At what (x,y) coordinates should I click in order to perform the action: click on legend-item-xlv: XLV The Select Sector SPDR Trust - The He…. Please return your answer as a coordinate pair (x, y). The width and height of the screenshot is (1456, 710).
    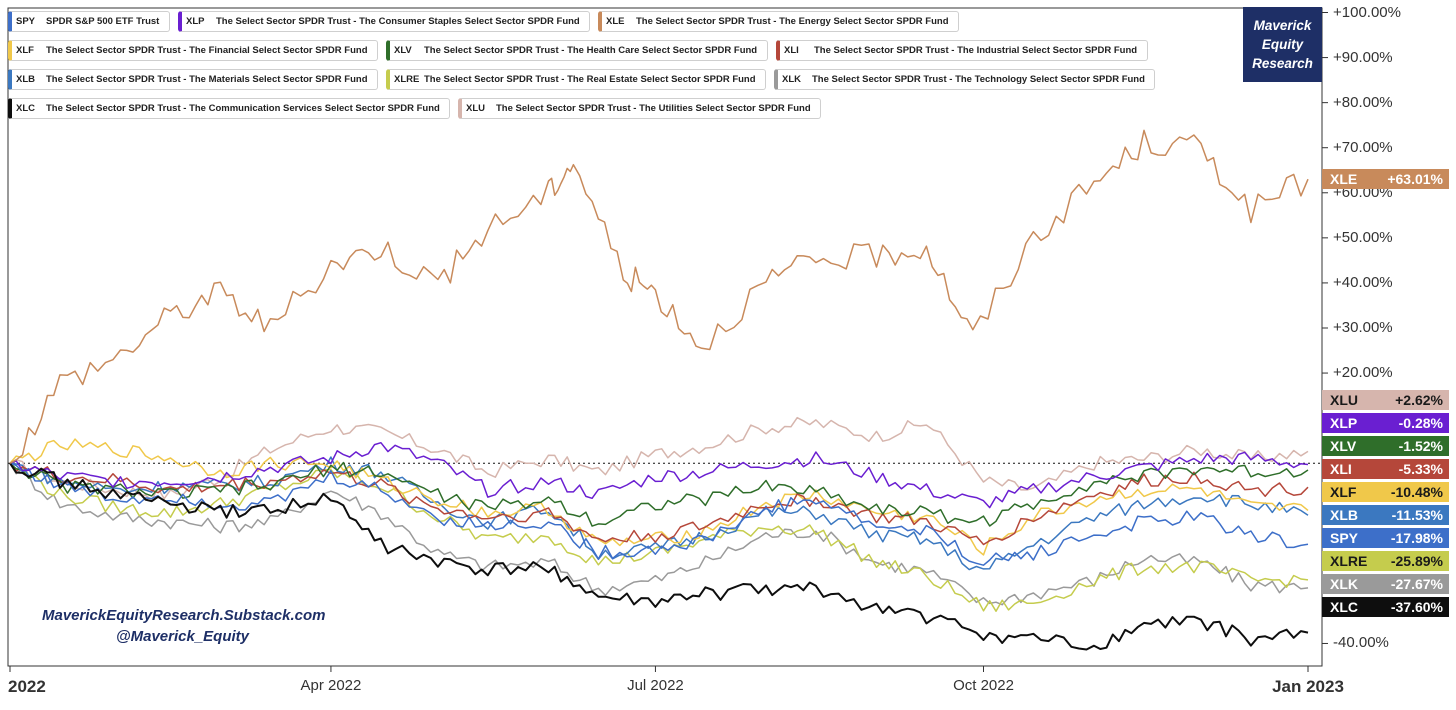
    Looking at the image, I should click on (577, 50).